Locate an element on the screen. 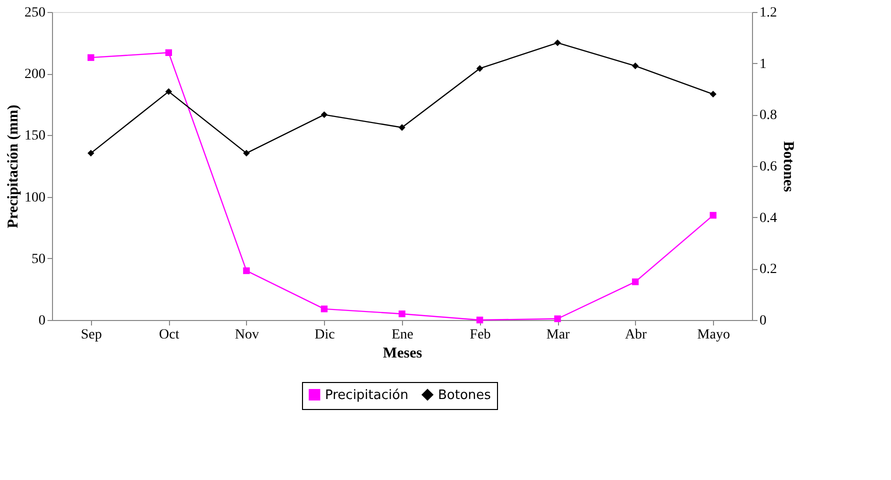  x-tick-label: Ene is located at coordinates (403, 335).